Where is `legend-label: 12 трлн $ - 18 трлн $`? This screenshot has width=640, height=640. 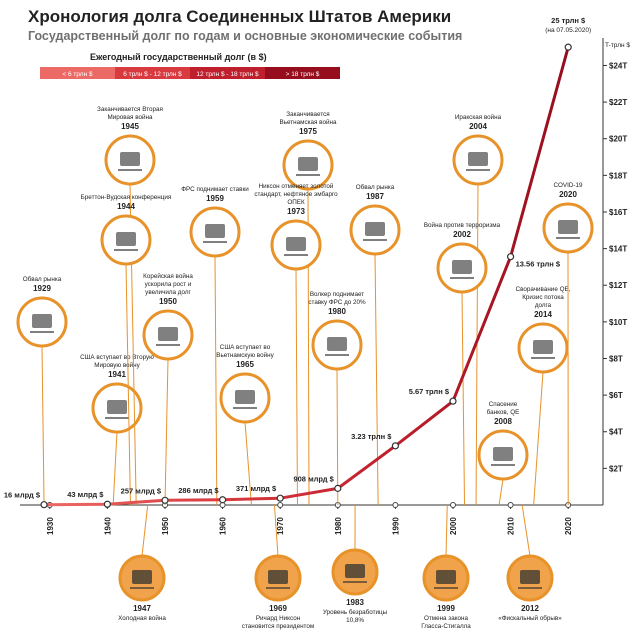 legend-label: 12 трлн $ - 18 трлн $ is located at coordinates (227, 74).